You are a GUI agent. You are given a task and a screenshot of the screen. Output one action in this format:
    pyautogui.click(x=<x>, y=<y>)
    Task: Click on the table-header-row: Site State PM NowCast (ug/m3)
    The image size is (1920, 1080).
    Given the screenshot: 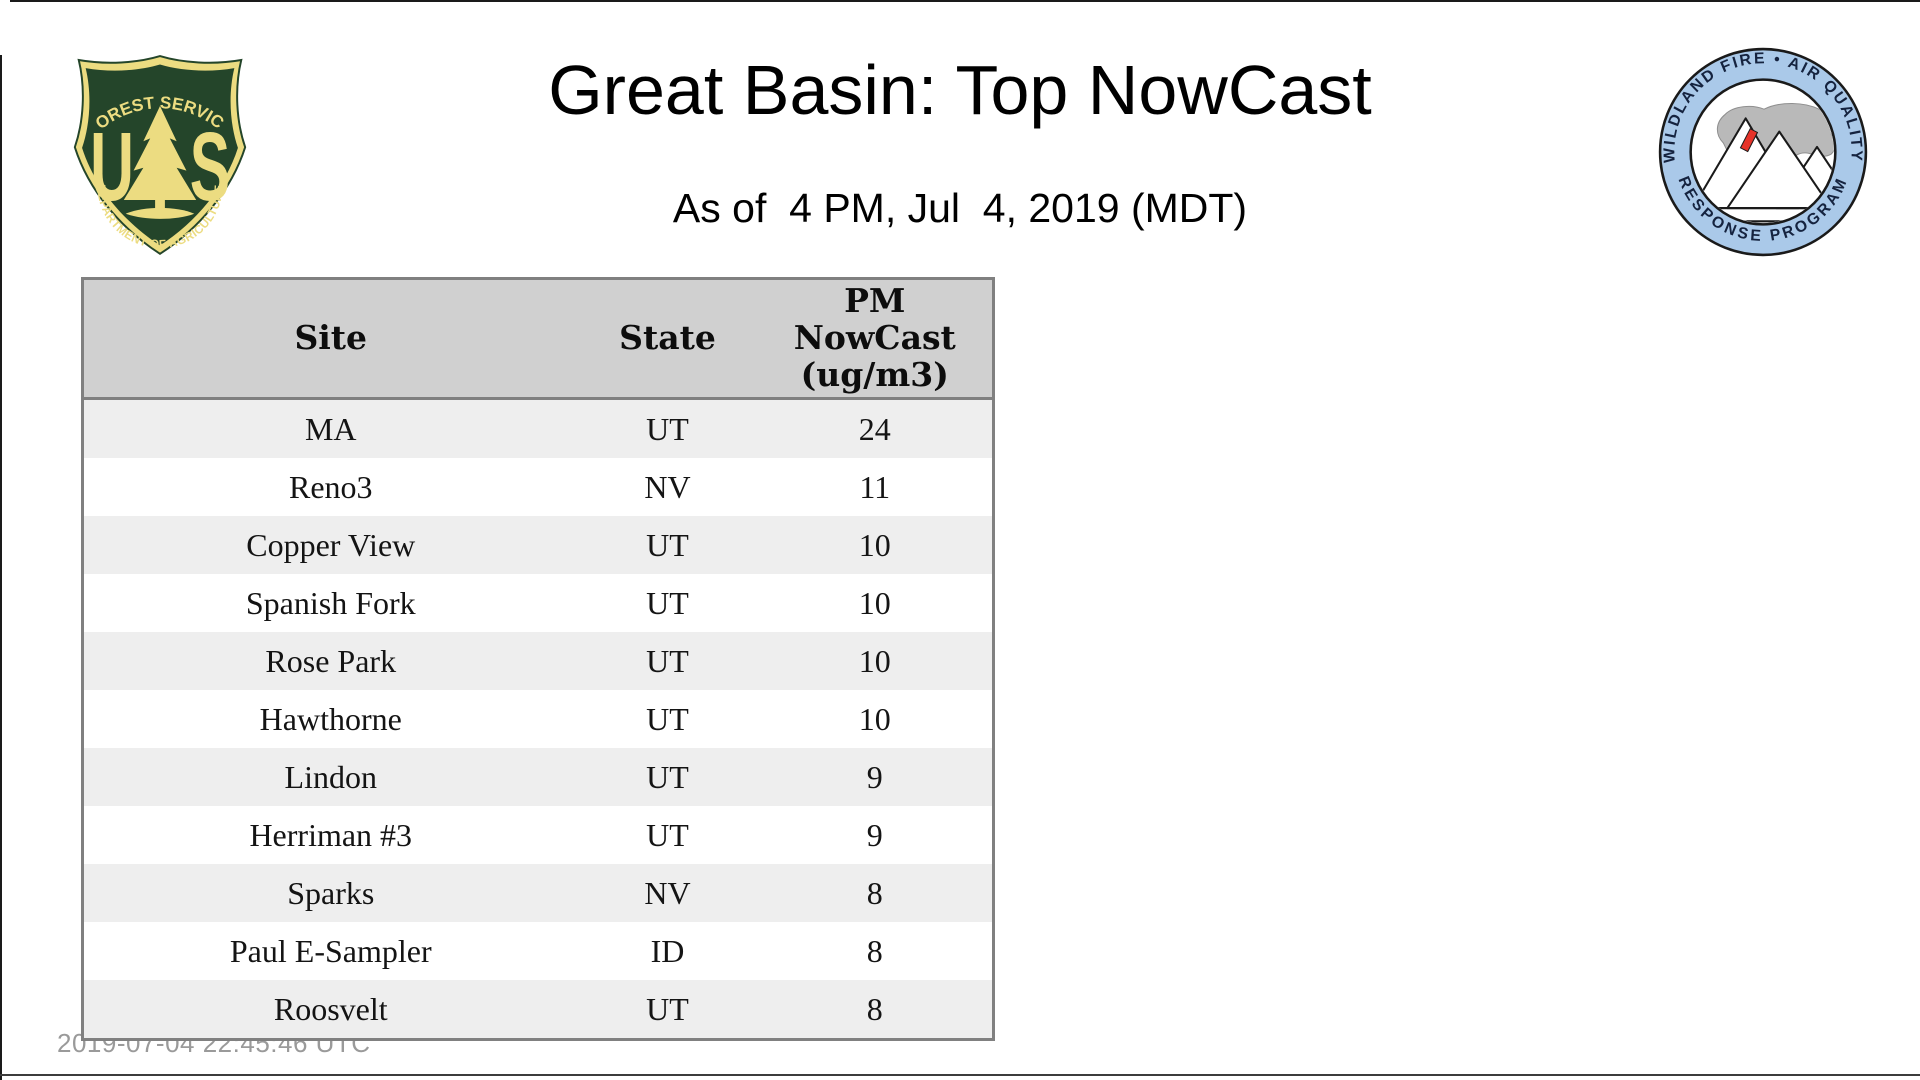 What is the action you would take?
    pyautogui.click(x=538, y=339)
    